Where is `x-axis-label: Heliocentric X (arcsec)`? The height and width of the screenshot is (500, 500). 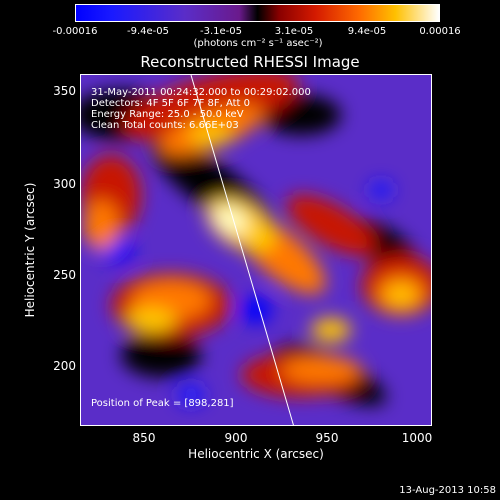 x-axis-label: Heliocentric X (arcsec) is located at coordinates (256, 454).